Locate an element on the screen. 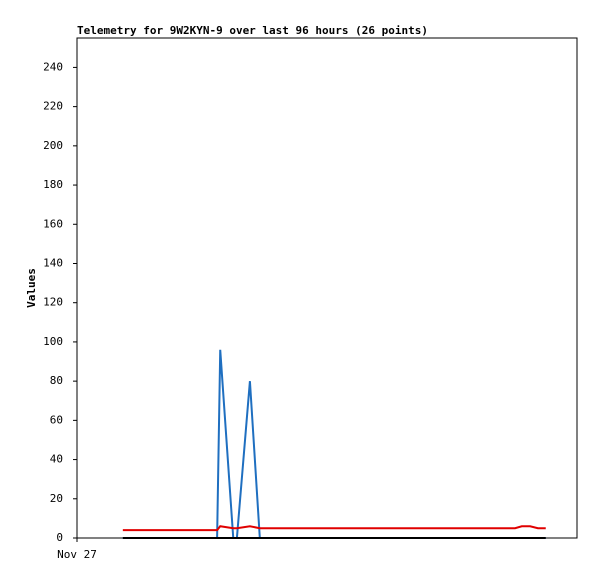 This screenshot has width=597, height=579. y-tick-label: 160 is located at coordinates (53, 223).